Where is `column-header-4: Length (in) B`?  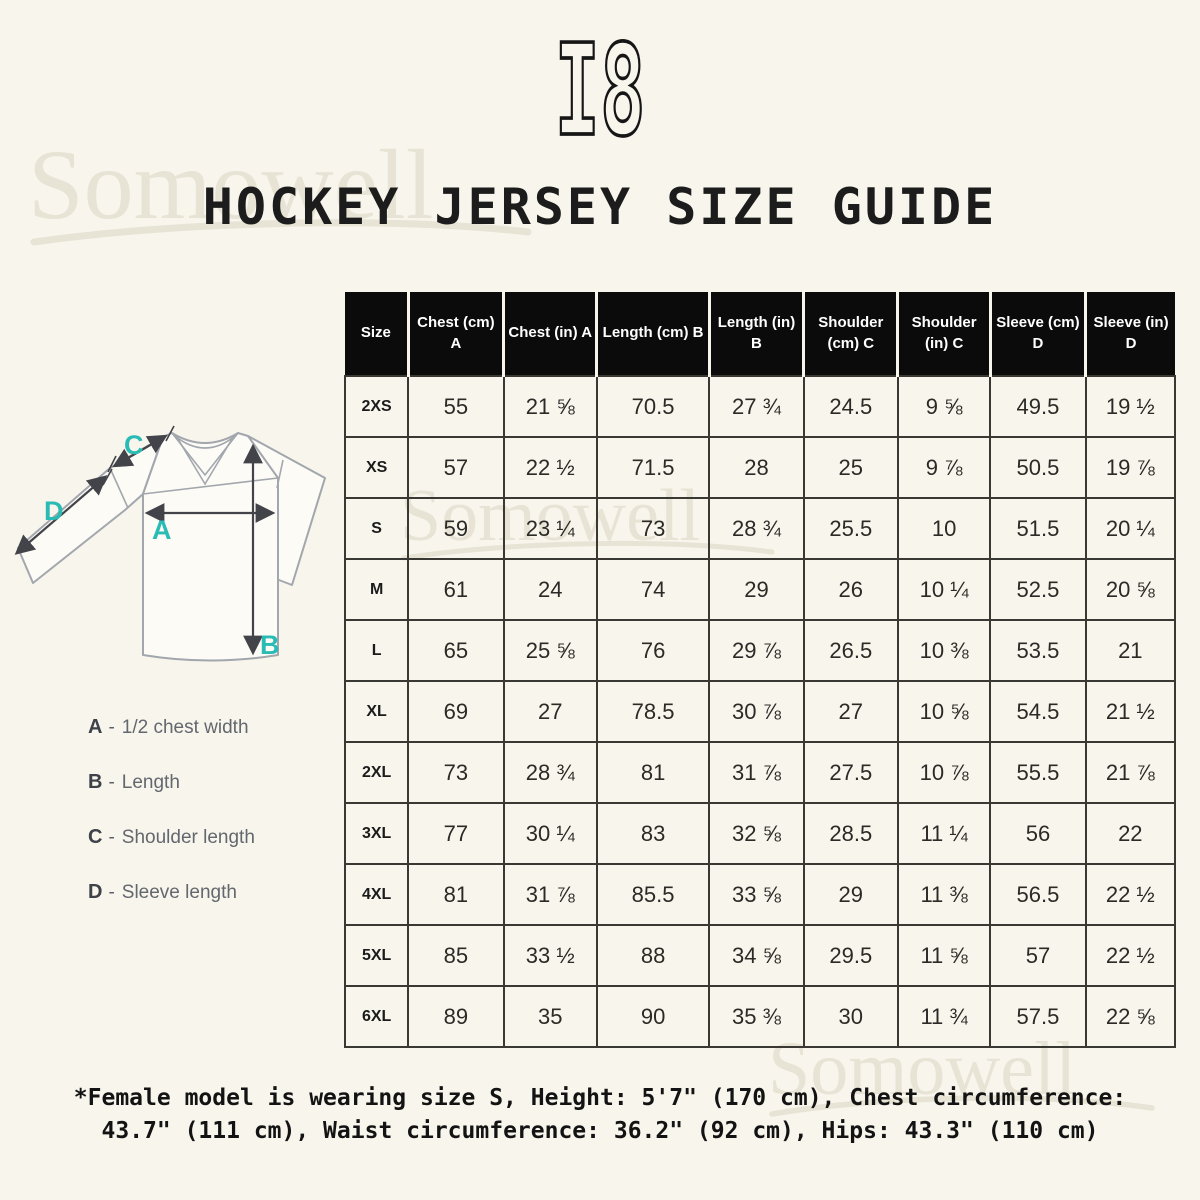 column-header-4: Length (in) B is located at coordinates (756, 334).